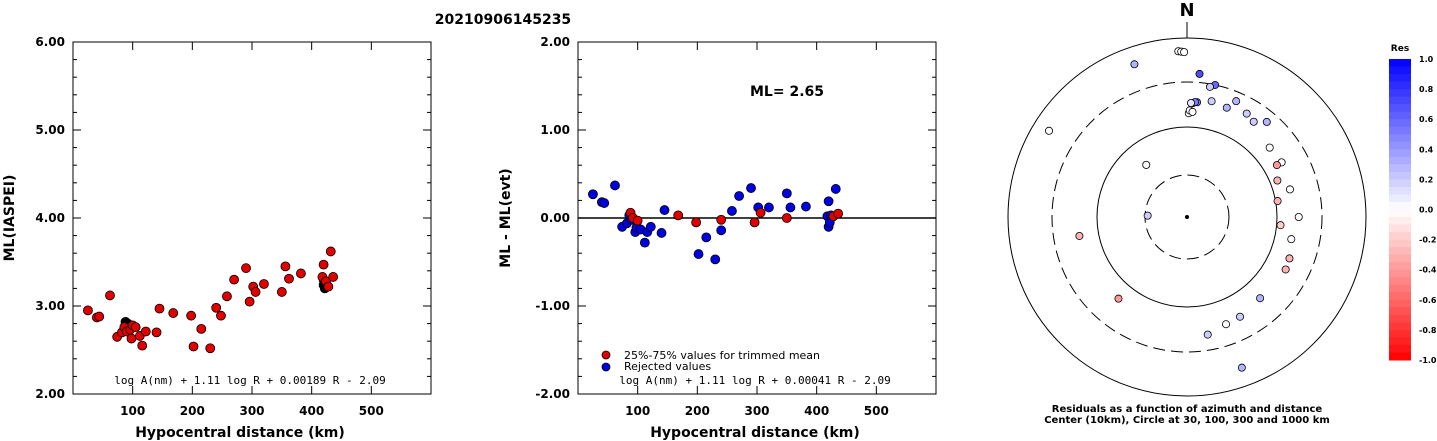 The width and height of the screenshot is (1437, 441). I want to click on panel1-points, so click(211, 300).